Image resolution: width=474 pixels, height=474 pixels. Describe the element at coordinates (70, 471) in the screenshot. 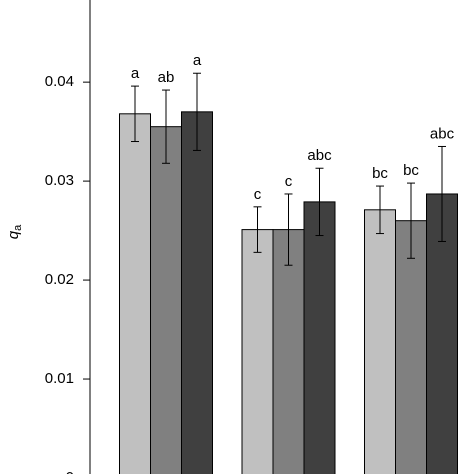

I see `y-tick-label: 0` at that location.